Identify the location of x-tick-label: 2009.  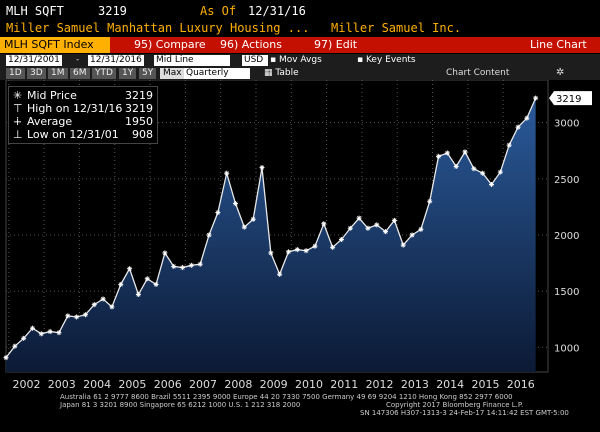
(274, 384).